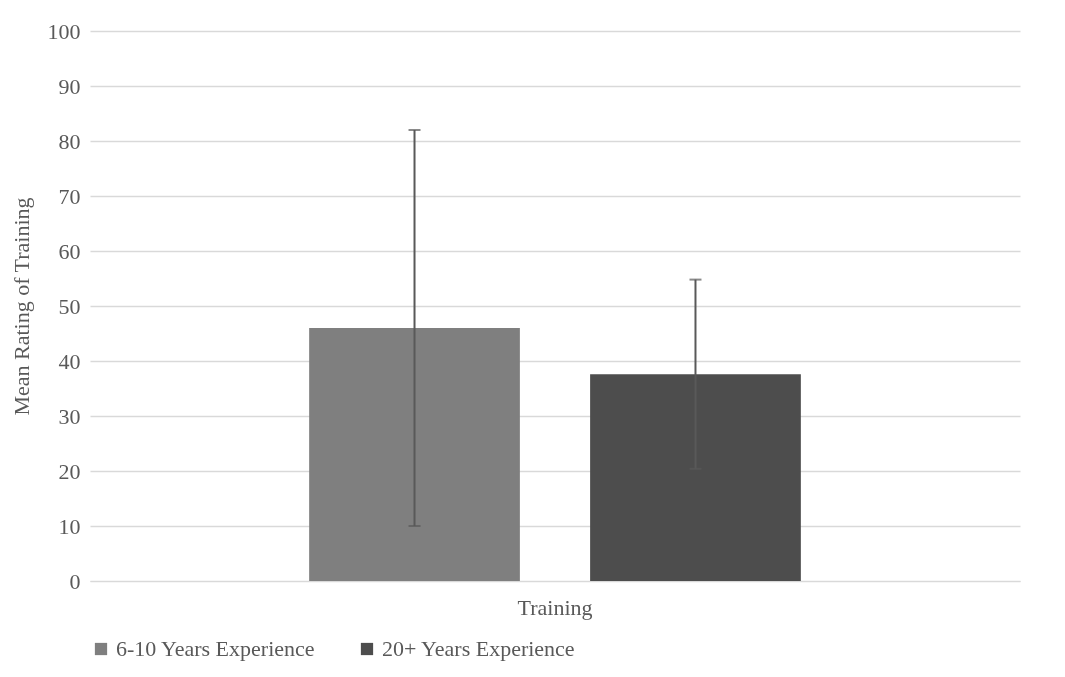 This screenshot has width=1065, height=677. I want to click on y-tick-label: 60, so click(69, 251).